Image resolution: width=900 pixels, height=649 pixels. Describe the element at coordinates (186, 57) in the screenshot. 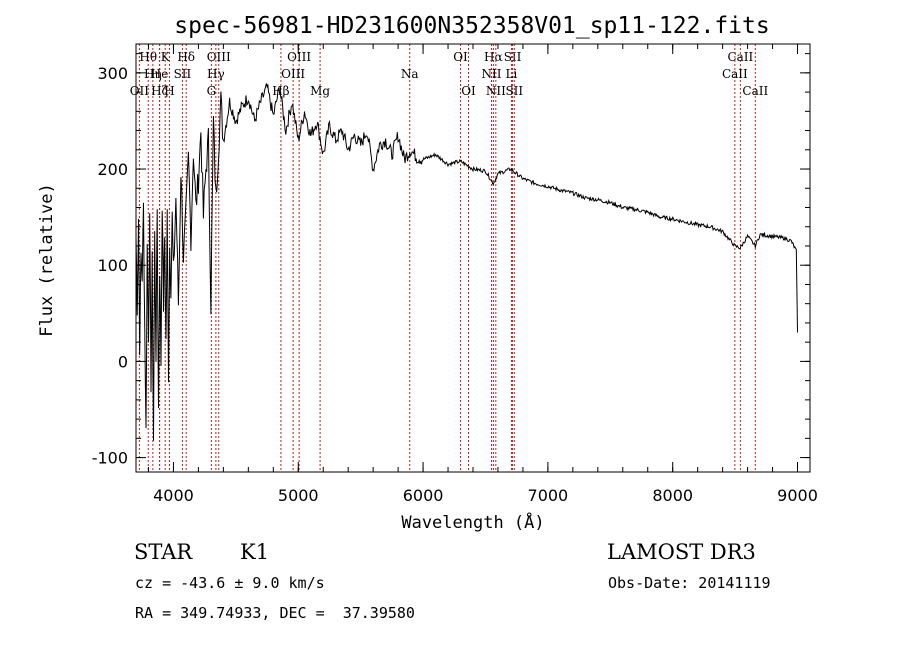

I see `spectral-line-label: Hδ` at that location.